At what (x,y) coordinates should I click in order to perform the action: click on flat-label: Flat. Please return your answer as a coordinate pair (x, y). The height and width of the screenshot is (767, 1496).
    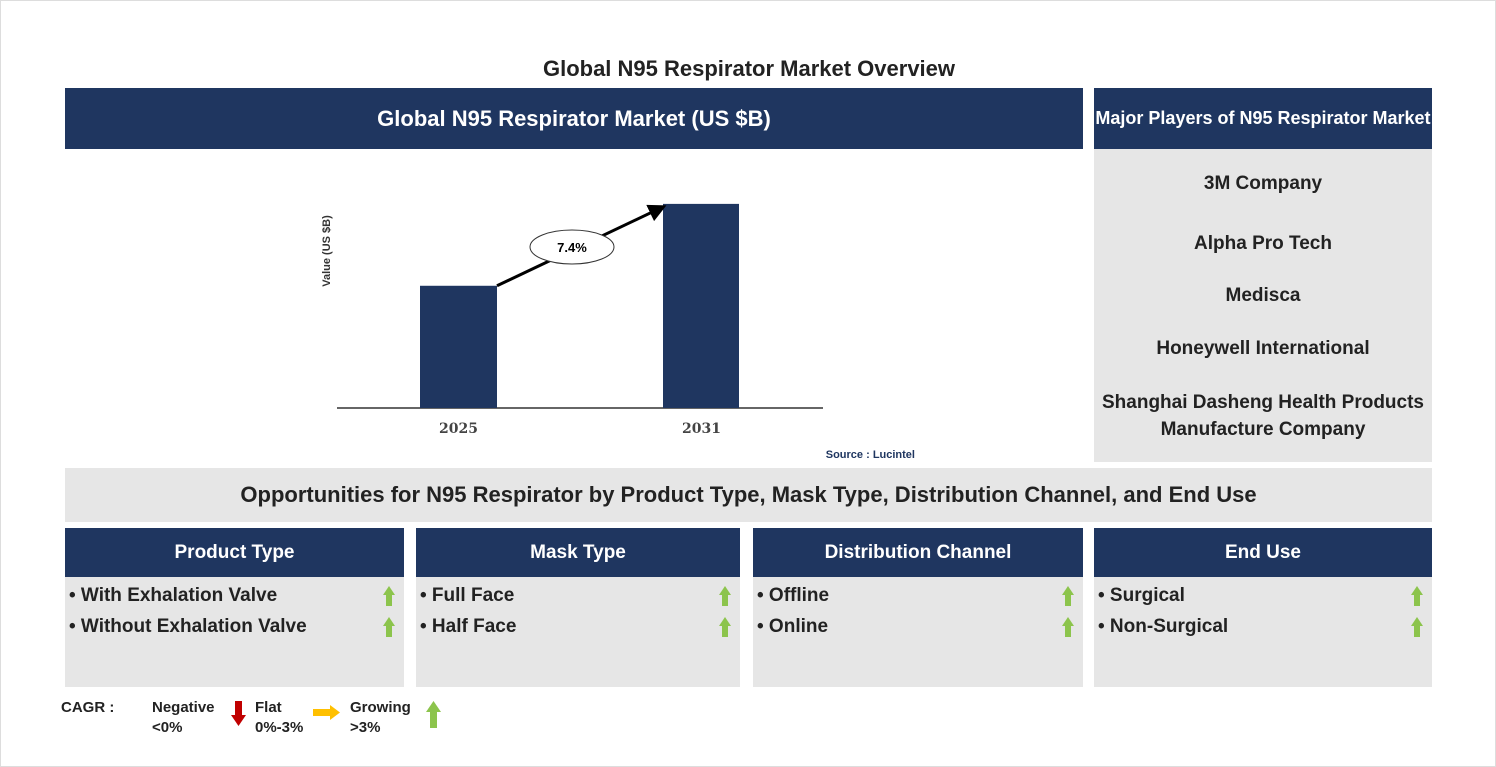
    Looking at the image, I should click on (268, 707).